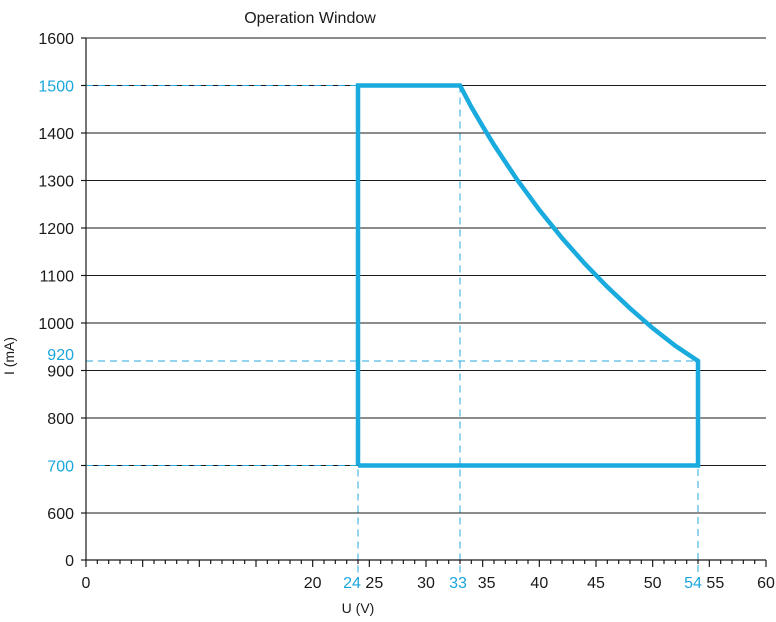 This screenshot has height=622, width=776. I want to click on x-axis-title: U (V), so click(358, 608).